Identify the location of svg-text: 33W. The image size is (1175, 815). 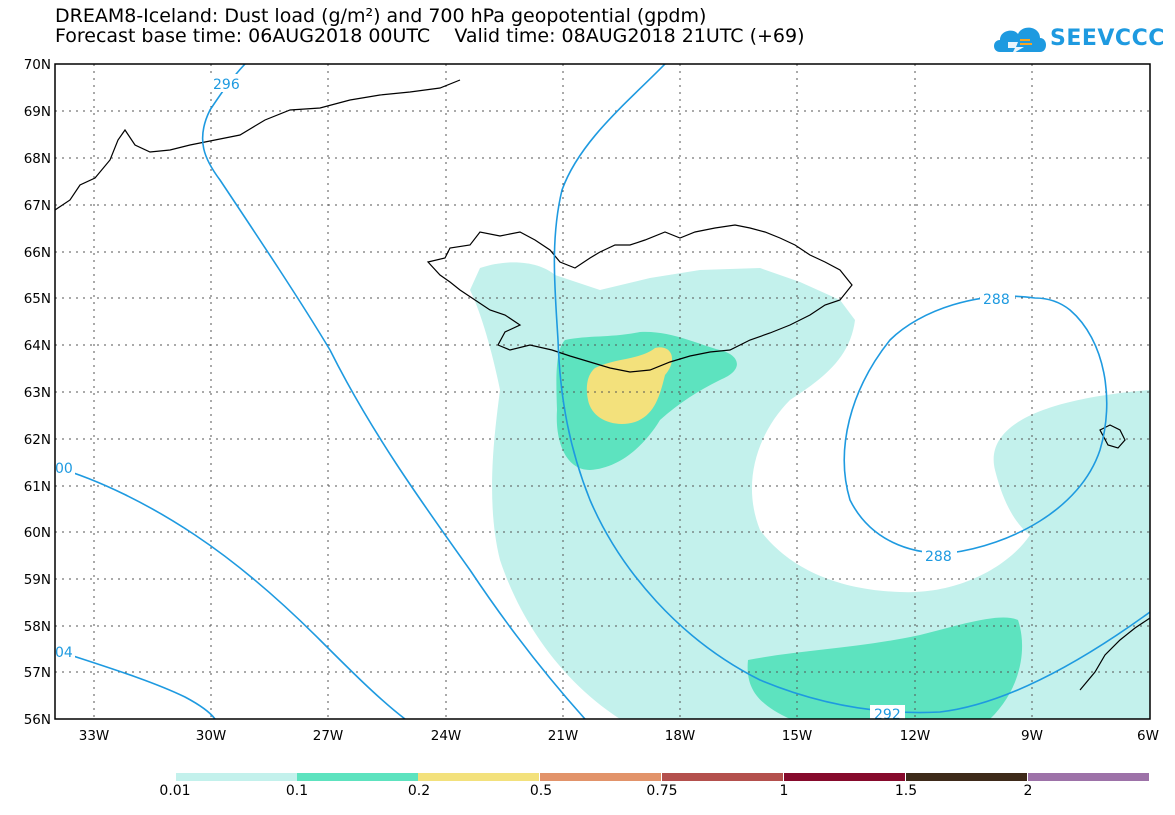
(94, 736).